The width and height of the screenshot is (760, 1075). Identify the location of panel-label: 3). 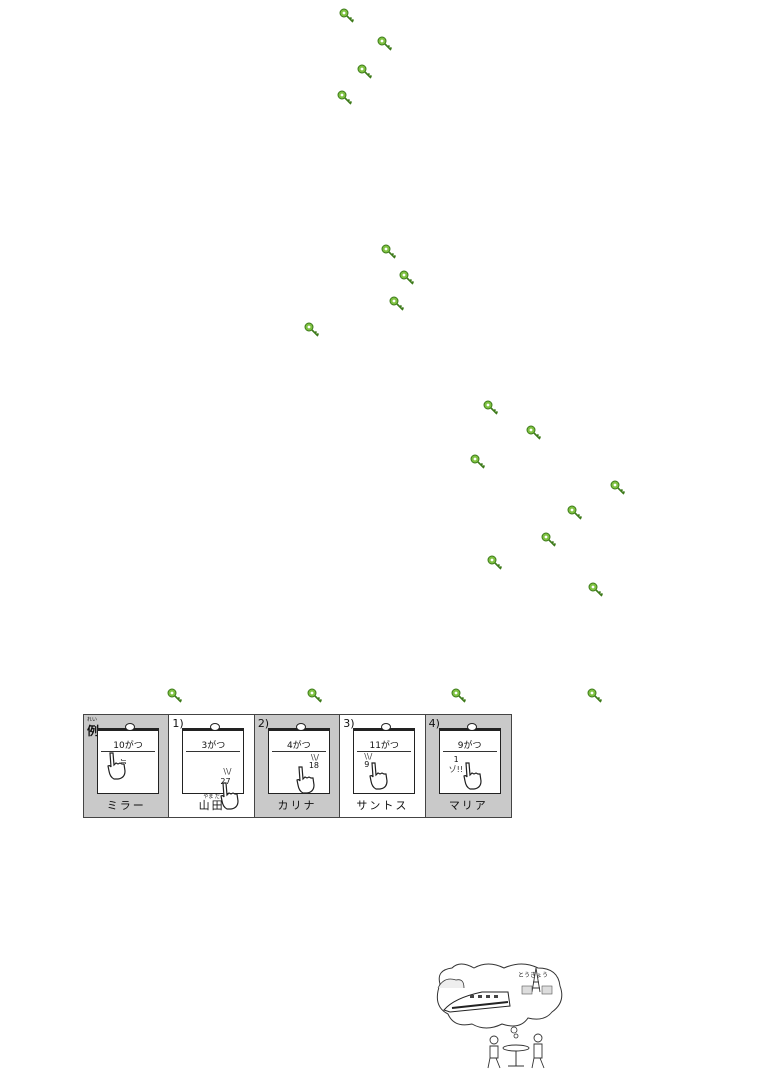
(349, 723).